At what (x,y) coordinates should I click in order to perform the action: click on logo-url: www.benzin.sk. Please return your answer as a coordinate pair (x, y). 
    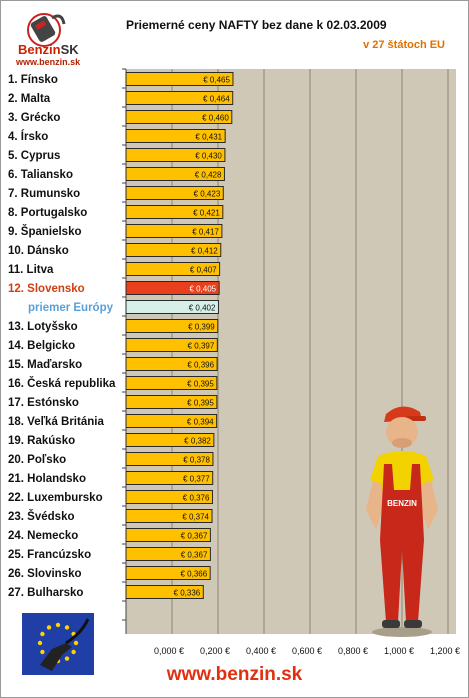
    Looking at the image, I should click on (48, 62).